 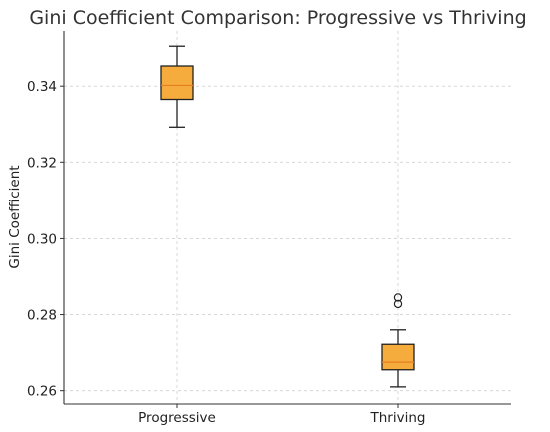 I want to click on box-group-progressive, so click(x=177, y=86).